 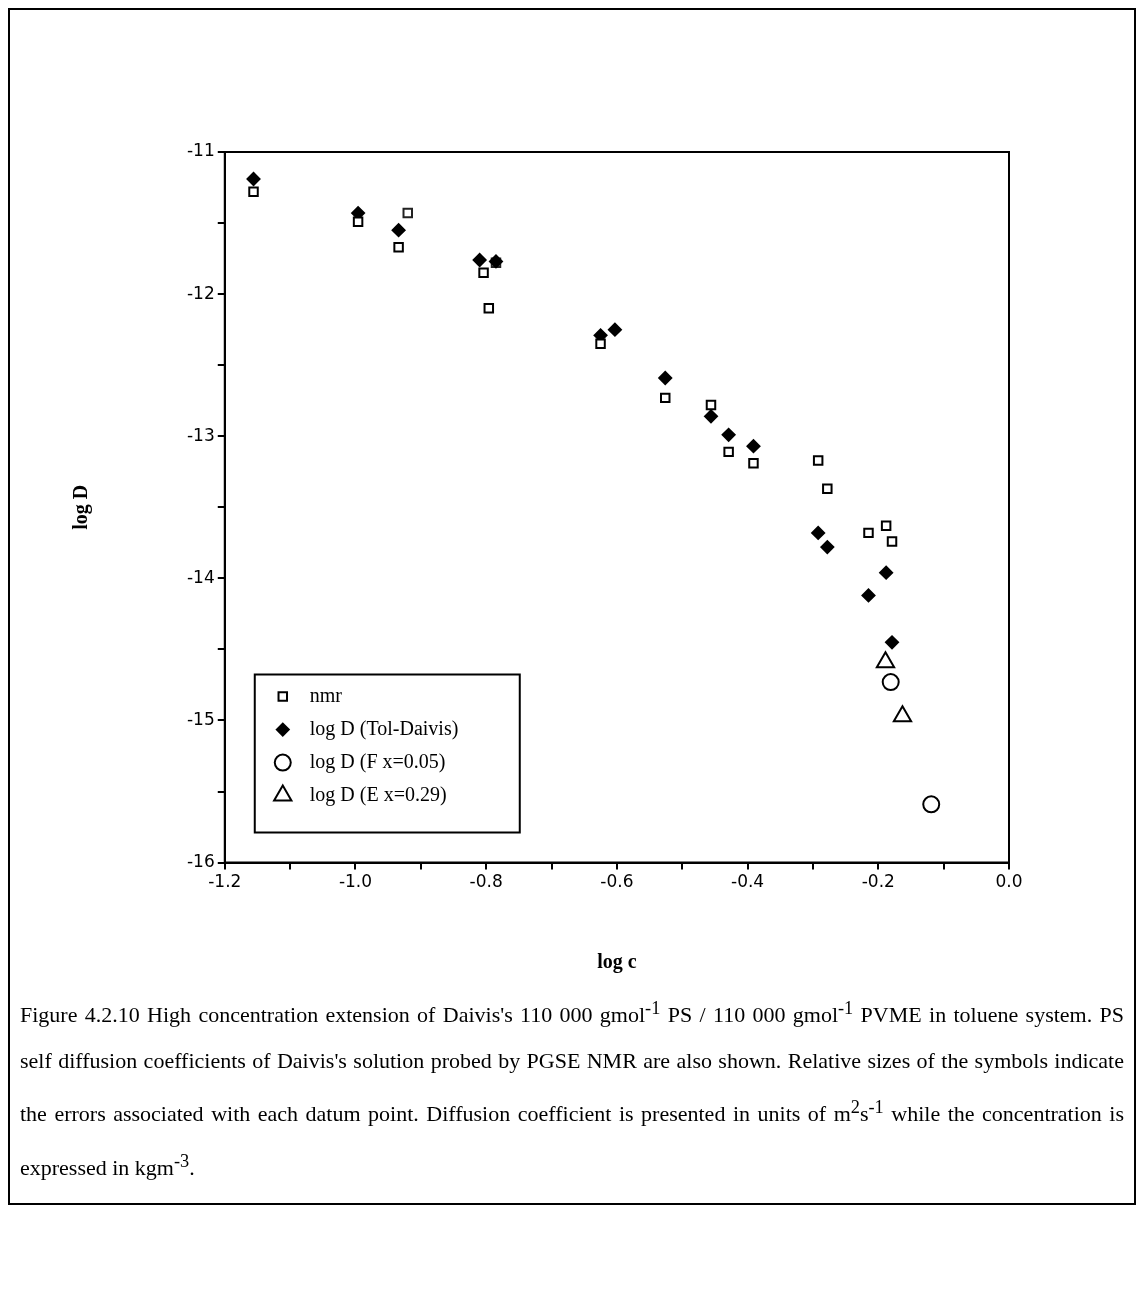 I want to click on text: Figure 4.2.10 High concentration extension of Daivis's 110 000 gmol$^{-1}$ PS / 110 000 gmol$^{-1}$ PVME in toluene system. PS self diffusion coefficients of Daivis's solution probed by PGSE NMR are also shown. Relative sizes of the symbols indicate the errors associated with each datum point. Diffusion coefficient is presented in units of m$^{2}$s$^{-1}$ while the concentration is expressed in kgm$^{-3}$., so click(x=572, y=1089).